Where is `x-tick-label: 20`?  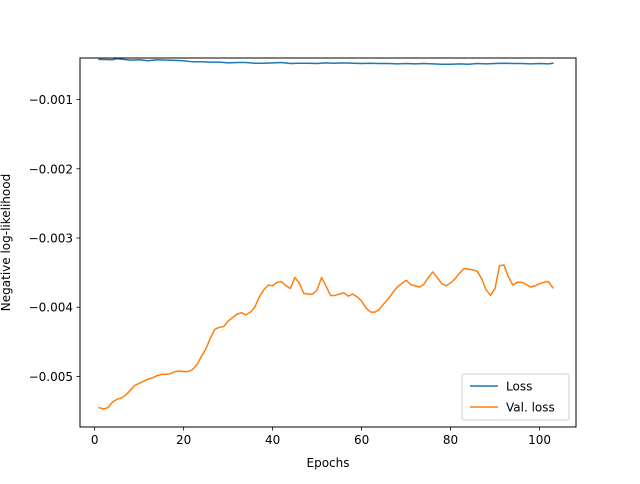 x-tick-label: 20 is located at coordinates (183, 440).